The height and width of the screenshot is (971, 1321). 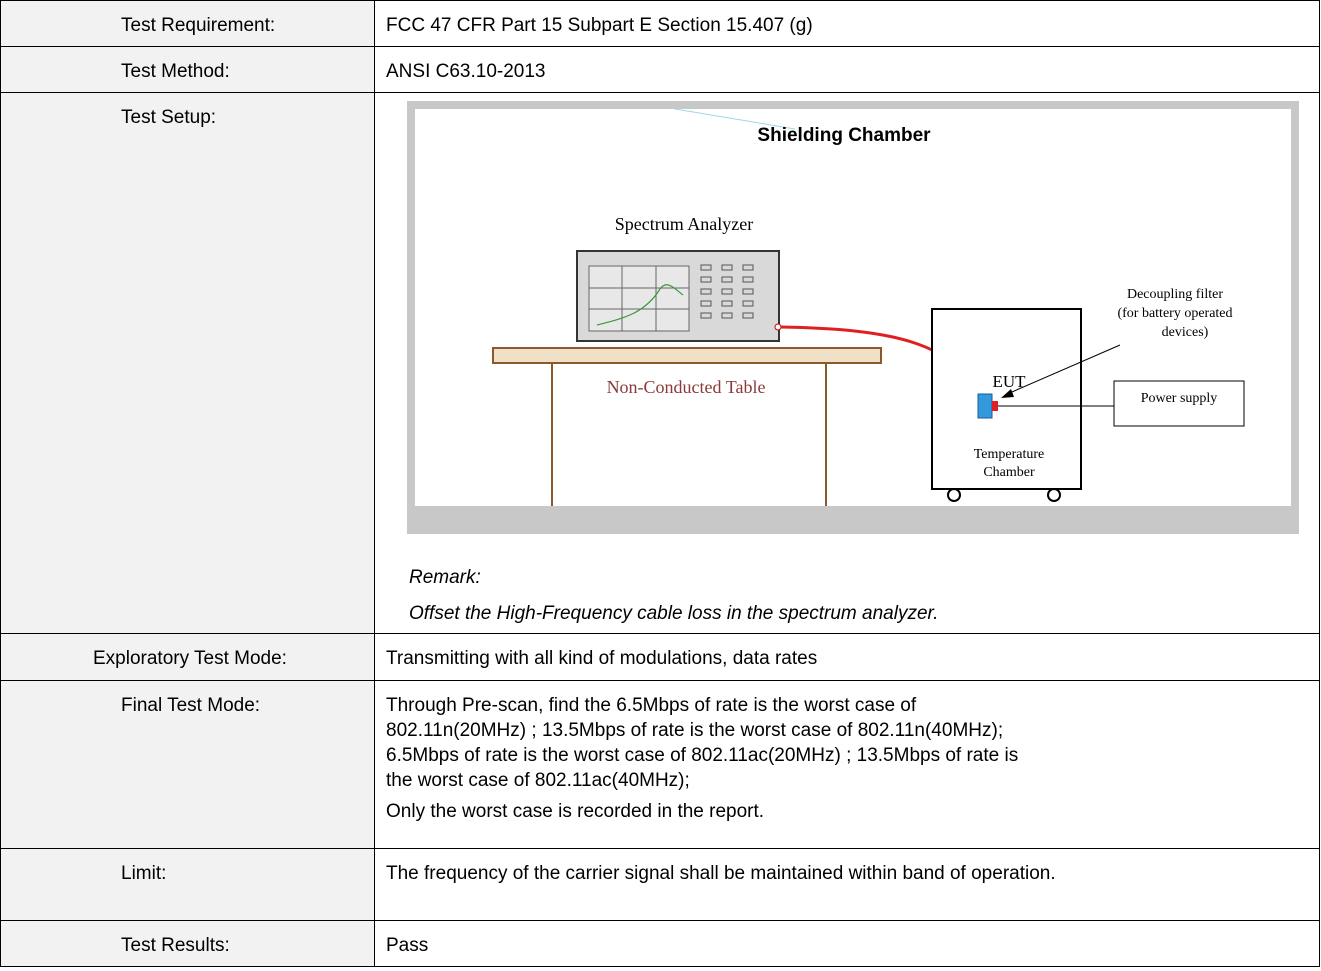 I want to click on label: Limit:, so click(x=187, y=884).